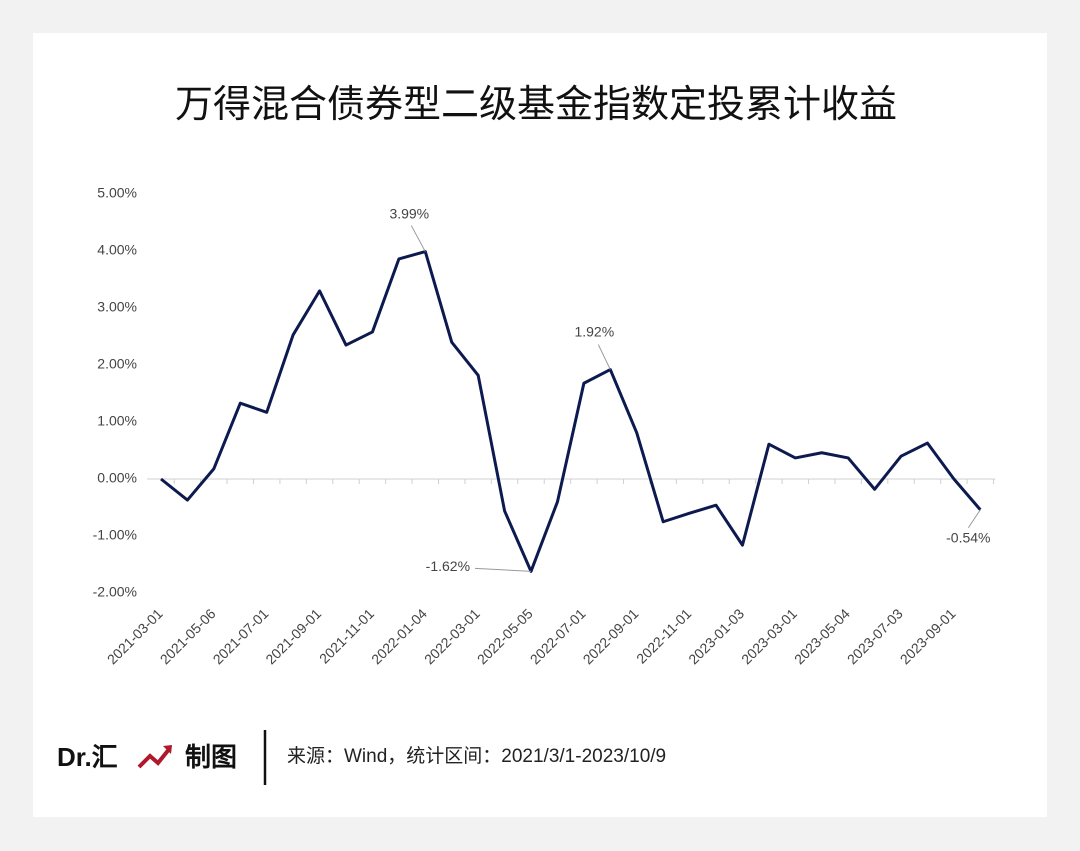  I want to click on source: 来源：Wind，统计区间：2021/3/1-2023/10/9, so click(476, 756).